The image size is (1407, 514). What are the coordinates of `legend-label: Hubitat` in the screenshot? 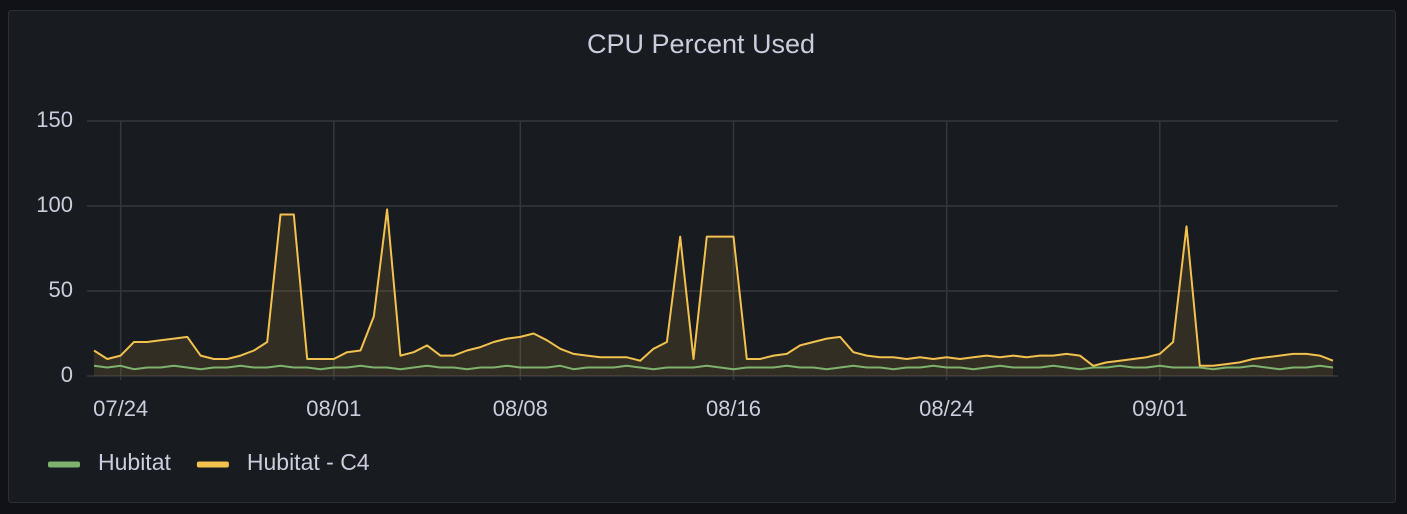 It's located at (134, 462).